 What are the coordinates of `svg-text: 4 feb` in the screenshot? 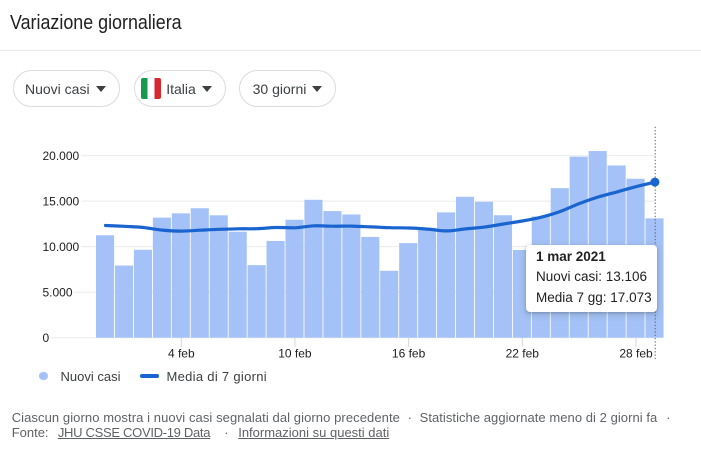 It's located at (181, 353).